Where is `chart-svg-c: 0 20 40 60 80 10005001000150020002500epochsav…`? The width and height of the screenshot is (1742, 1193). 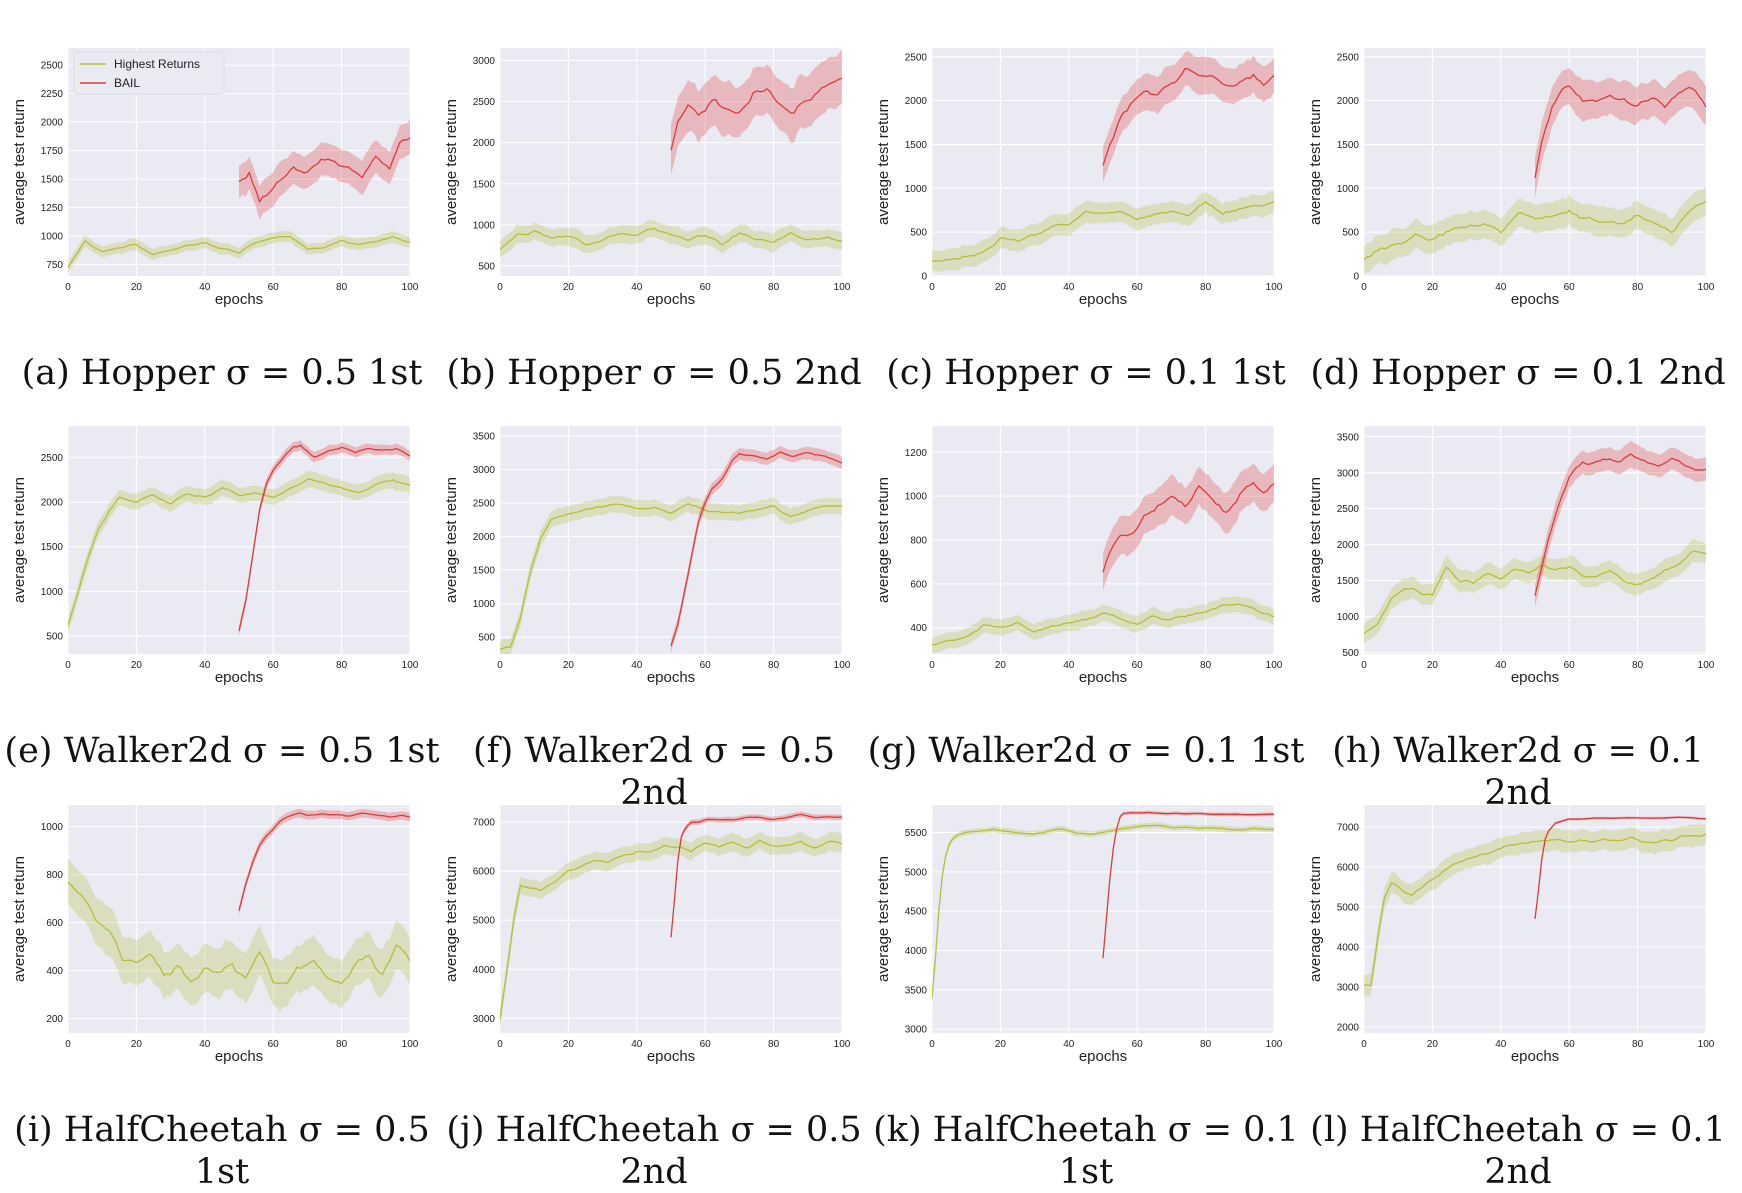 chart-svg-c: 0 20 40 60 80 10005001000150020002500epochsav… is located at coordinates (1079, 178).